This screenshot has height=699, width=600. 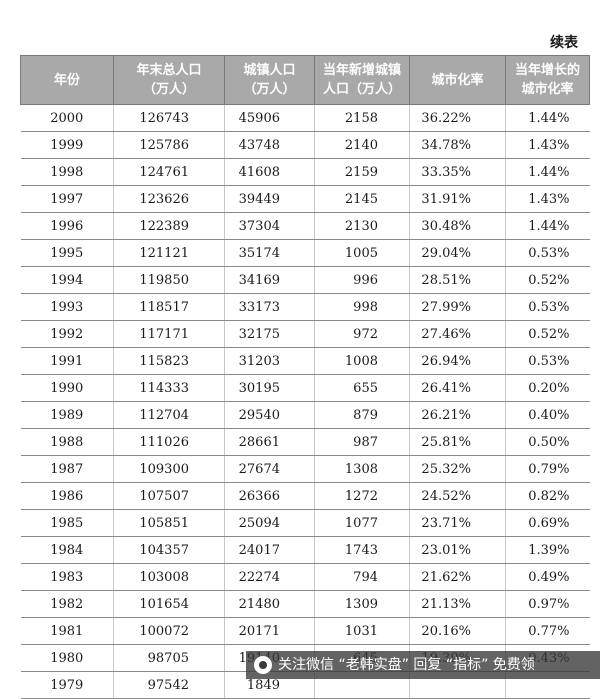 What do you see at coordinates (305, 307) in the screenshot?
I see `table-row: 1993 118517 33173 998 27.99% 0.53%` at bounding box center [305, 307].